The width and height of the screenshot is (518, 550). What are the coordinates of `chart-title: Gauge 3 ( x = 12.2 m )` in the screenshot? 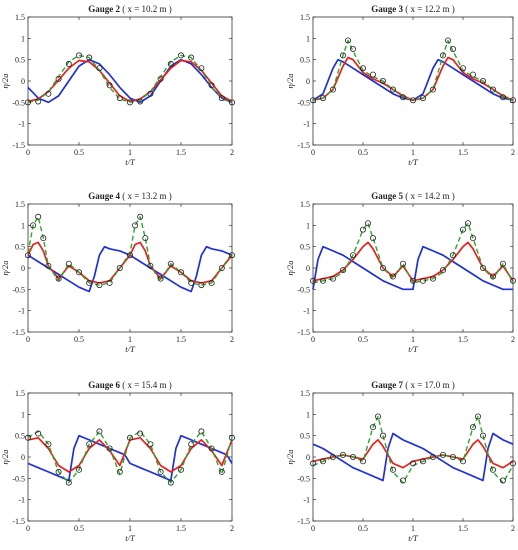 It's located at (413, 9).